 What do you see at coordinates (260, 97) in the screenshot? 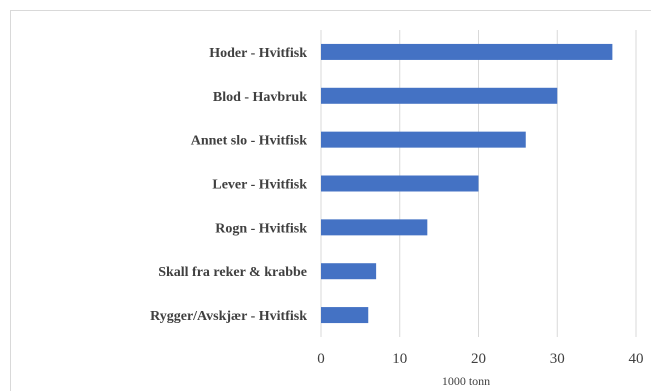
I see `category-label: Blod - Havbruk` at bounding box center [260, 97].